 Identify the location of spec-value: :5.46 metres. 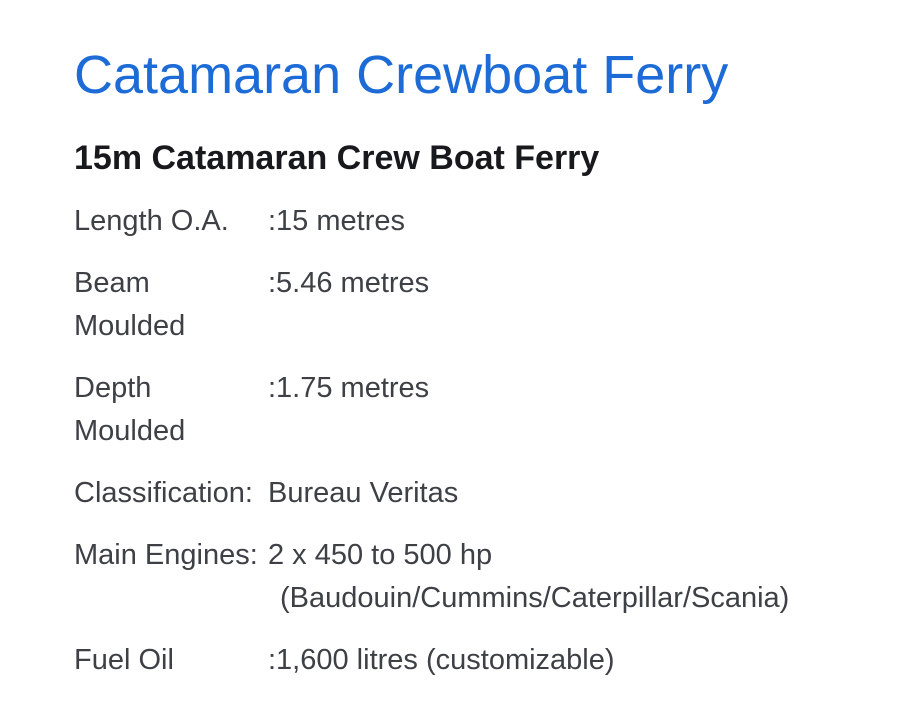
(575, 283).